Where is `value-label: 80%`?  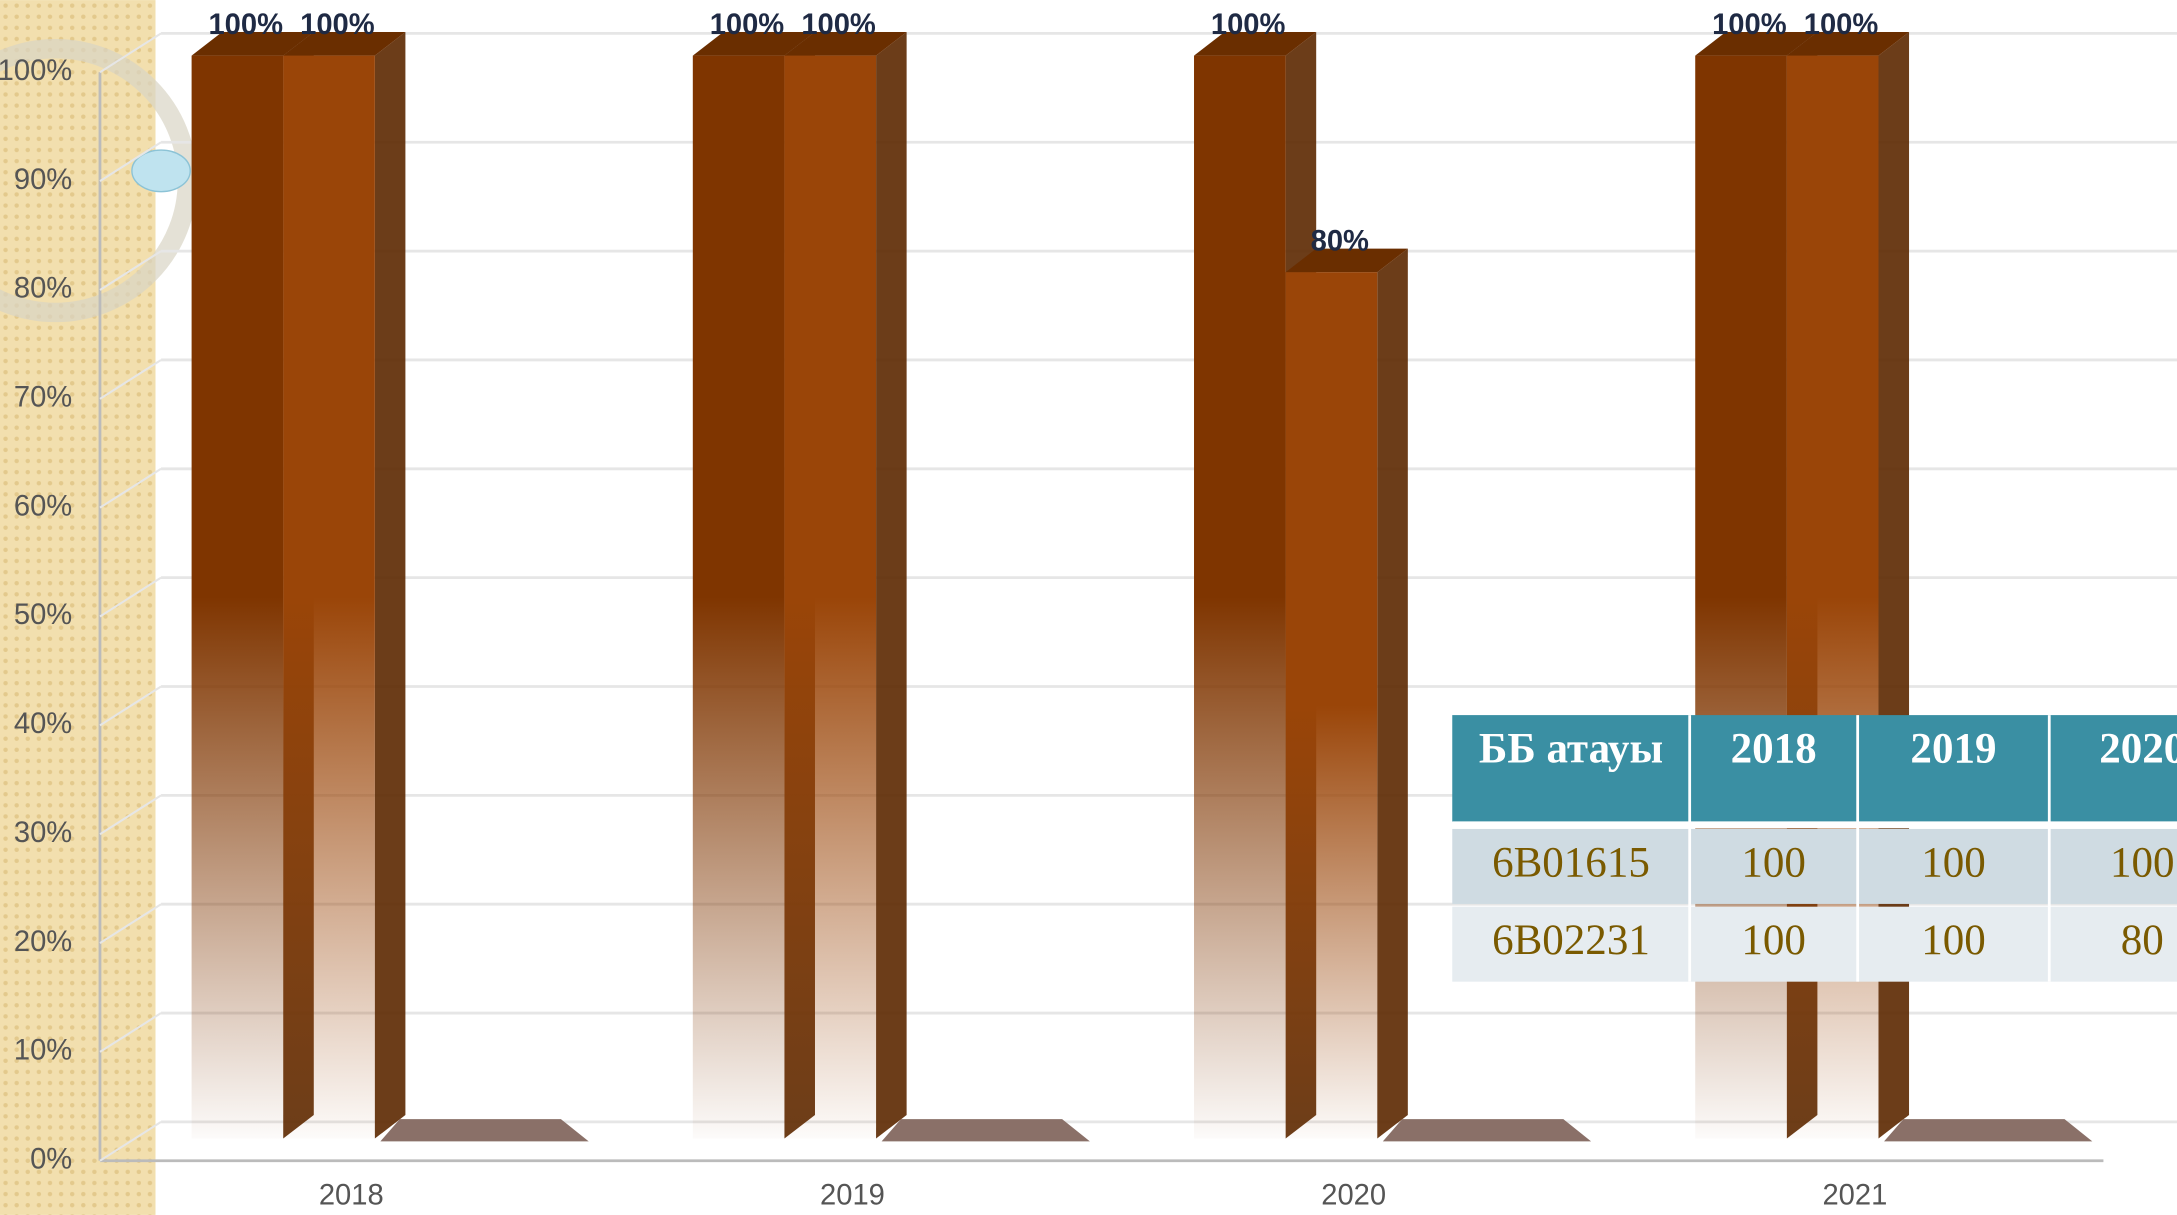
value-label: 80% is located at coordinates (1340, 242).